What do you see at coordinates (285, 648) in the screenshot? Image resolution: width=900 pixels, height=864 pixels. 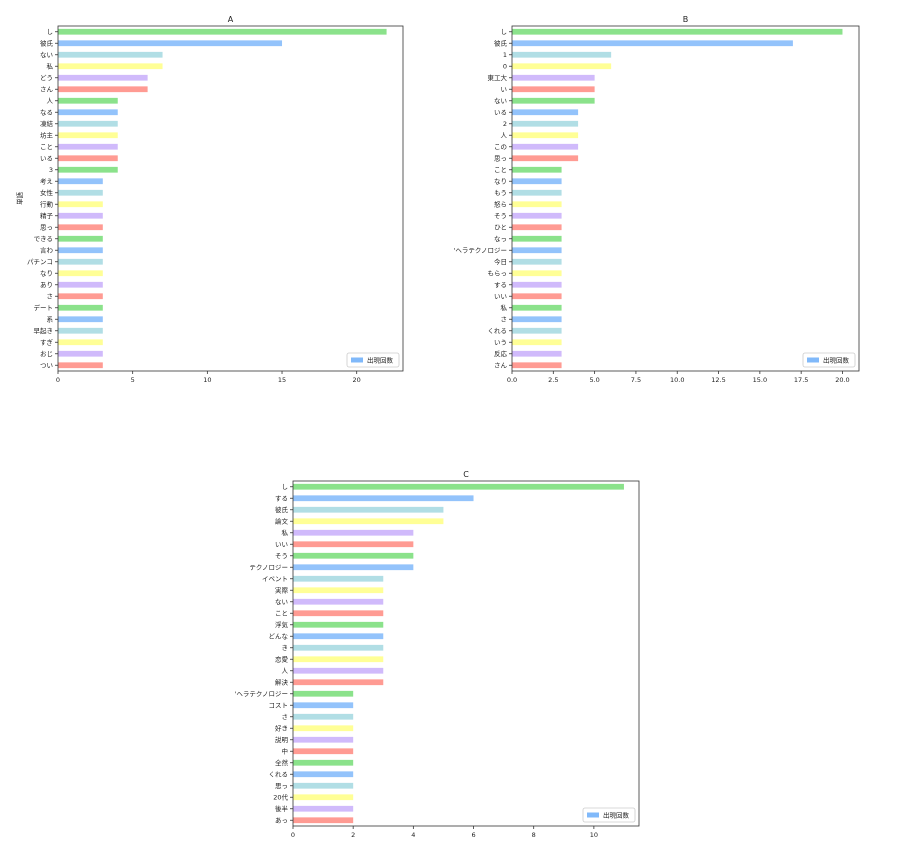 I see `y-tick-label: き` at bounding box center [285, 648].